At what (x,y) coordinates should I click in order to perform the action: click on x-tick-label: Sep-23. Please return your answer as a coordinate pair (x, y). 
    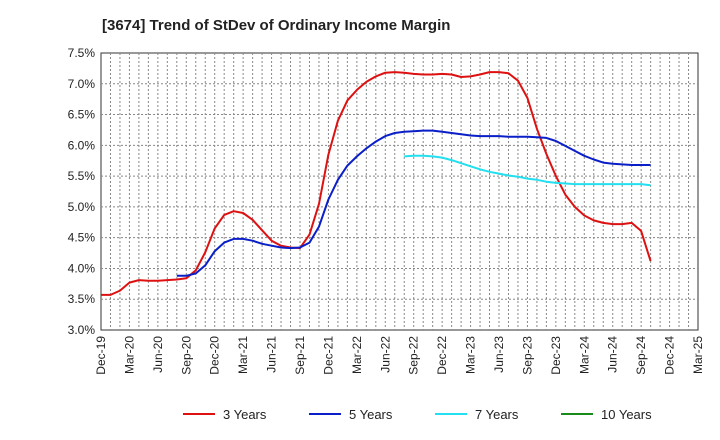
    Looking at the image, I should click on (527, 355).